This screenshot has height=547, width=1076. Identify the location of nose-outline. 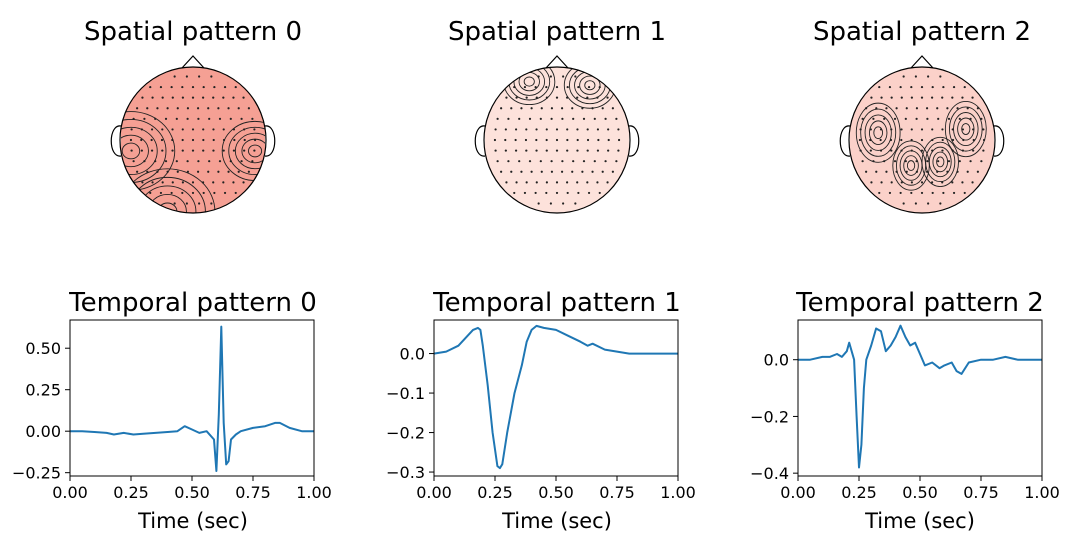
(557, 62).